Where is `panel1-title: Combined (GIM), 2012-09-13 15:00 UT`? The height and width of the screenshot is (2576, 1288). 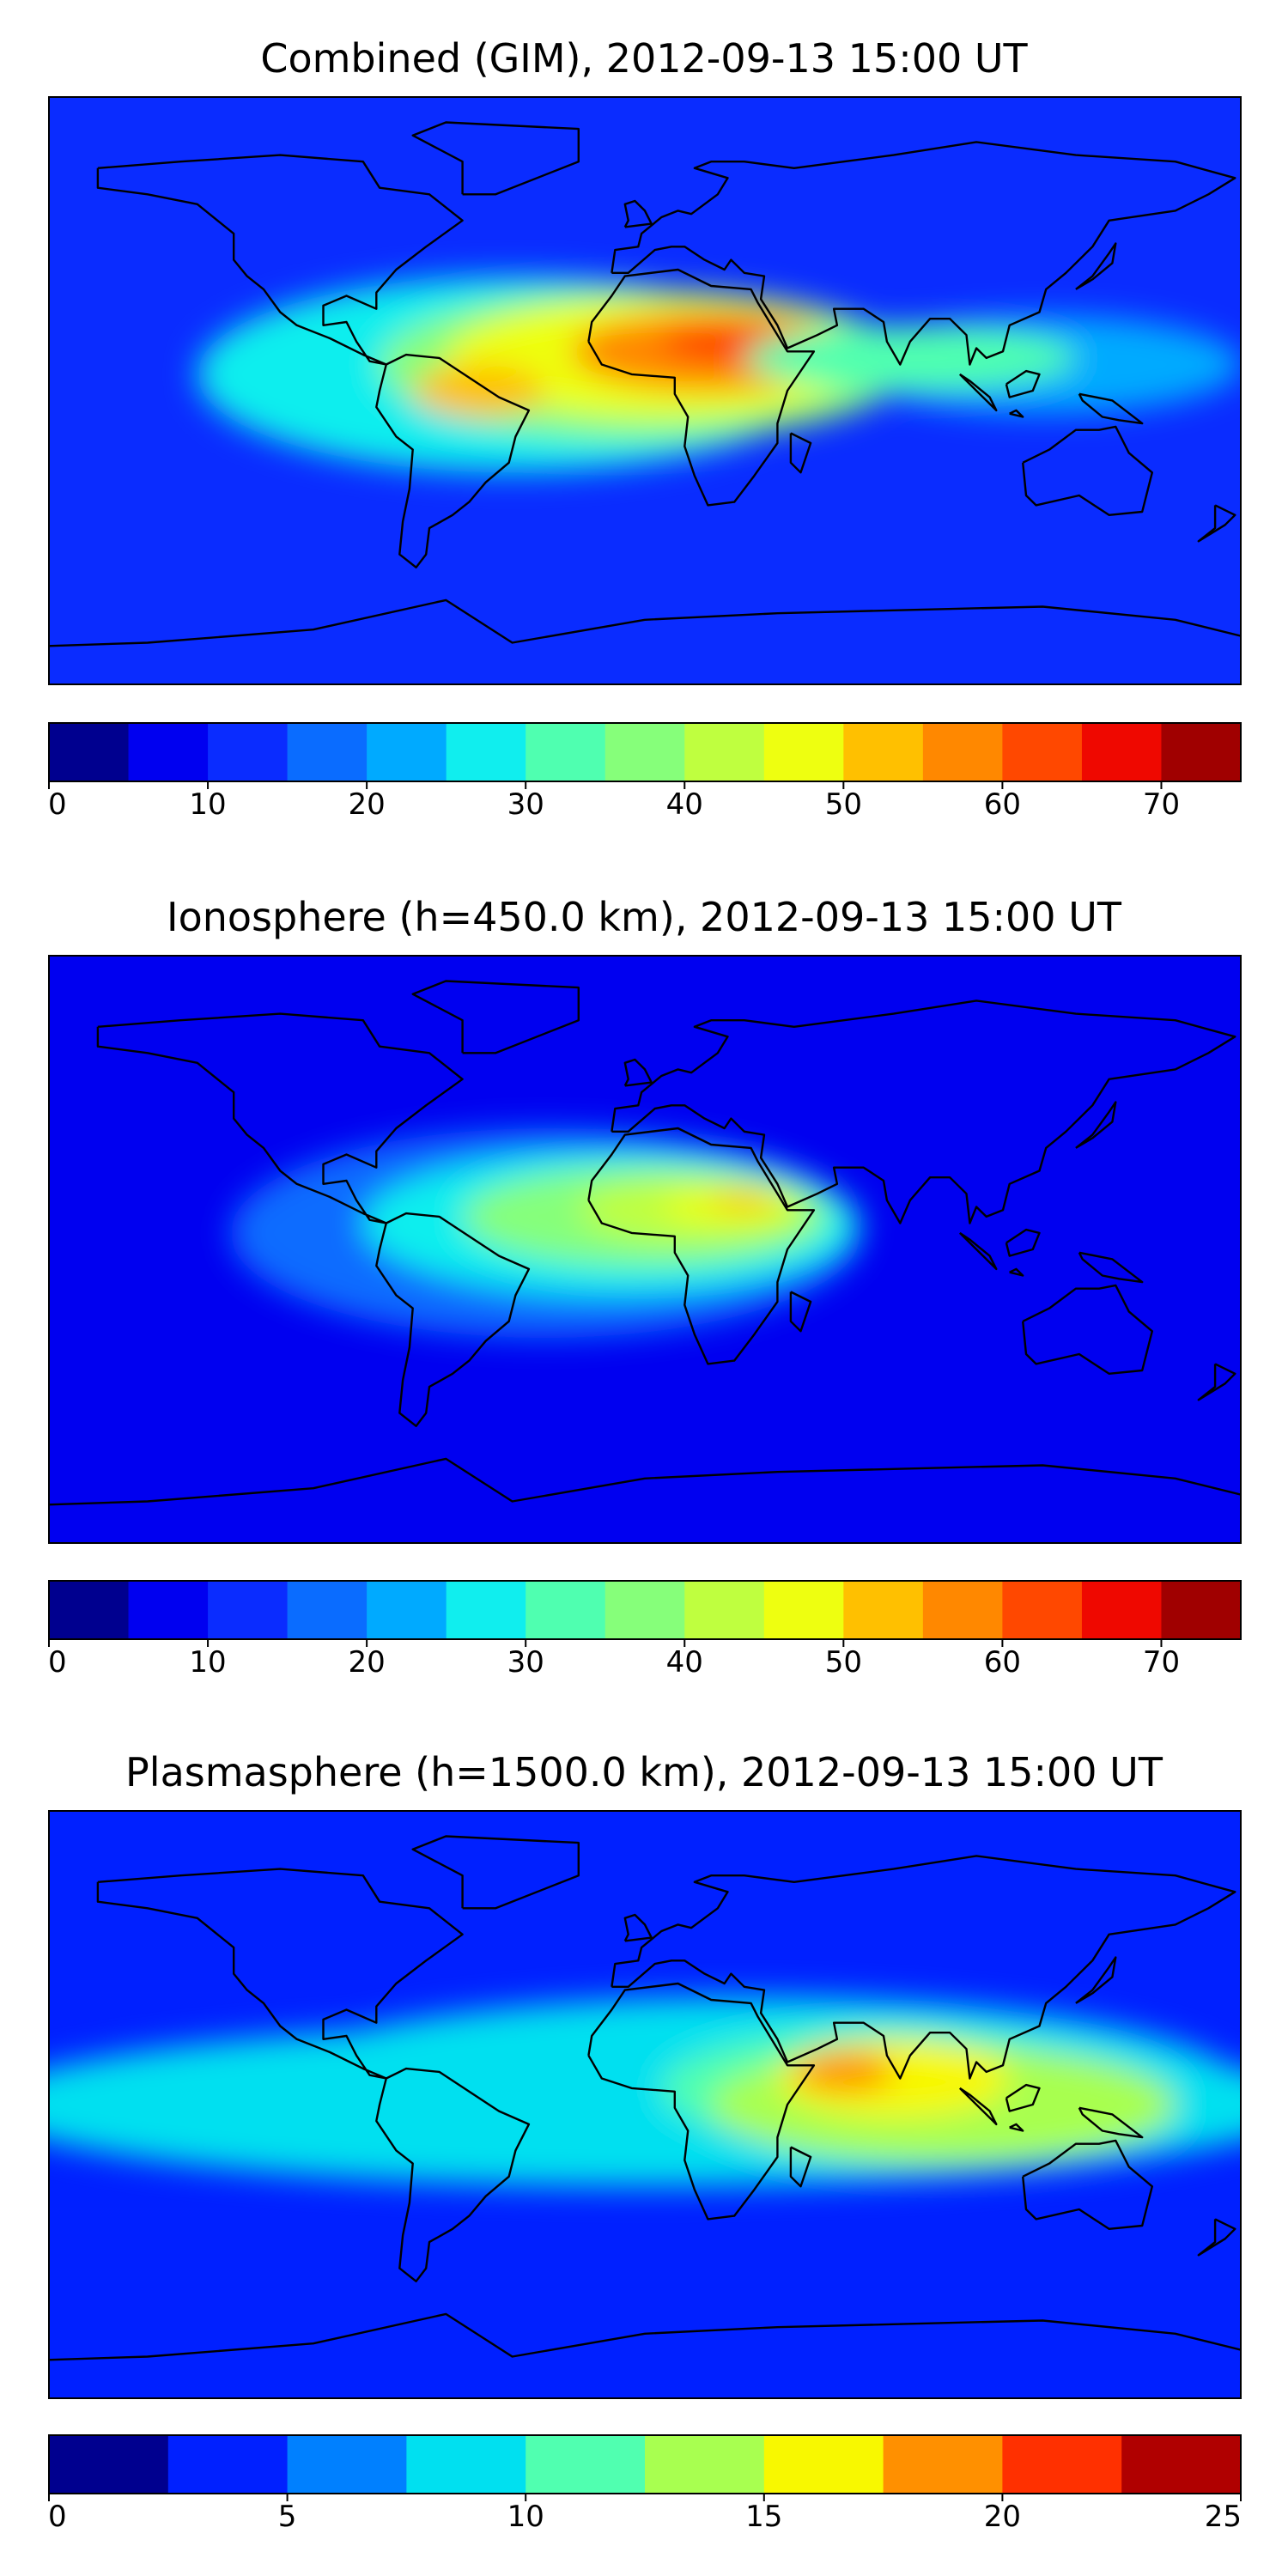 panel1-title: Combined (GIM), 2012-09-13 15:00 UT is located at coordinates (644, 59).